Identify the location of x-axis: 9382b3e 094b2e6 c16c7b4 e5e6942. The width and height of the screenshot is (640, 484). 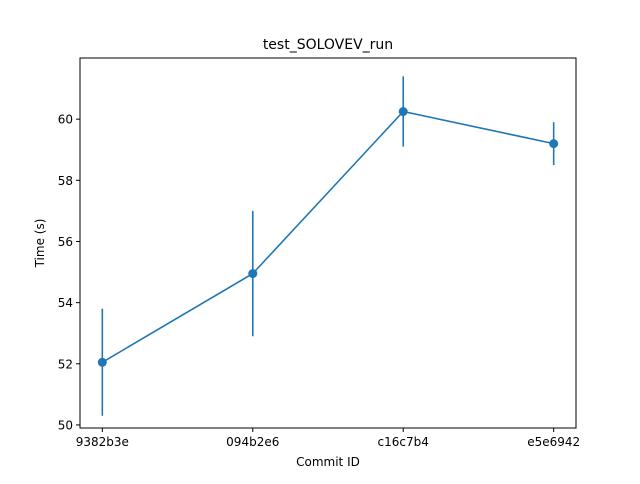
(328, 438).